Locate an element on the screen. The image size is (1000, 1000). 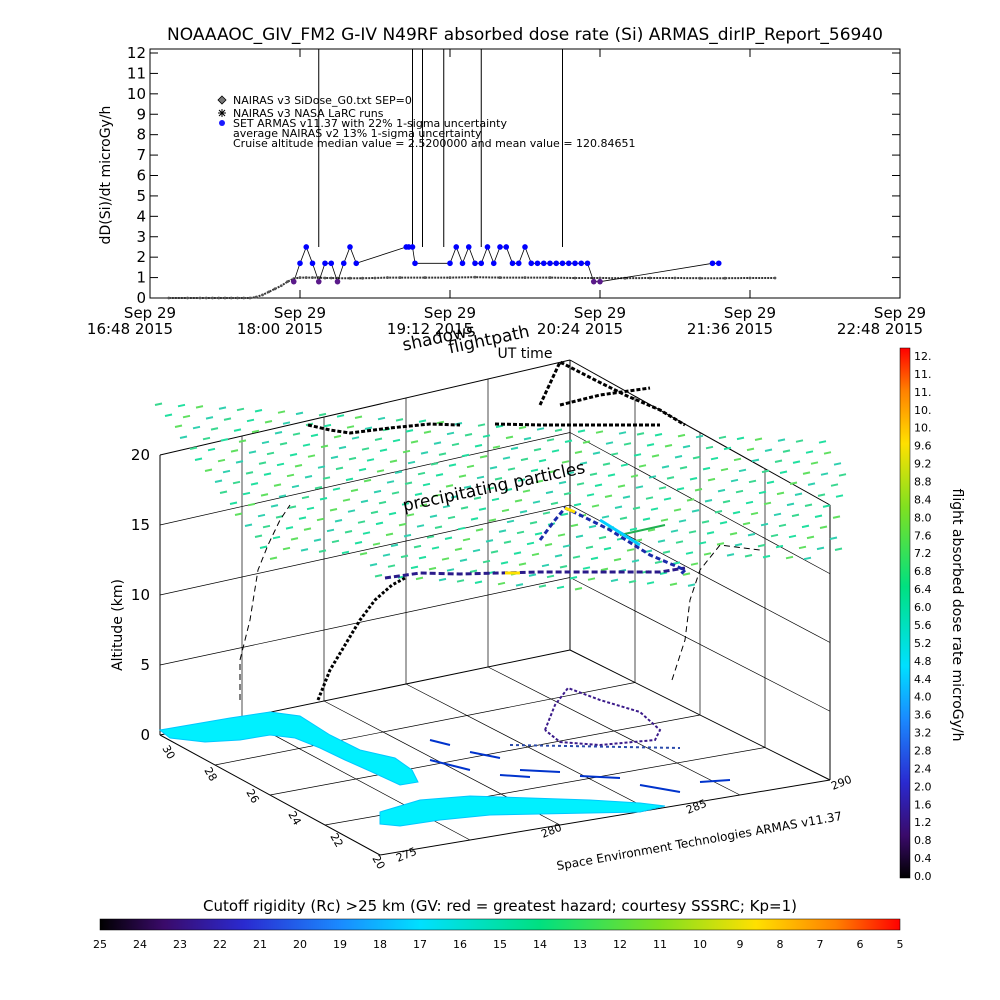
latitude-ticks: 30 28 26 24 22 20 is located at coordinates (273, 807).